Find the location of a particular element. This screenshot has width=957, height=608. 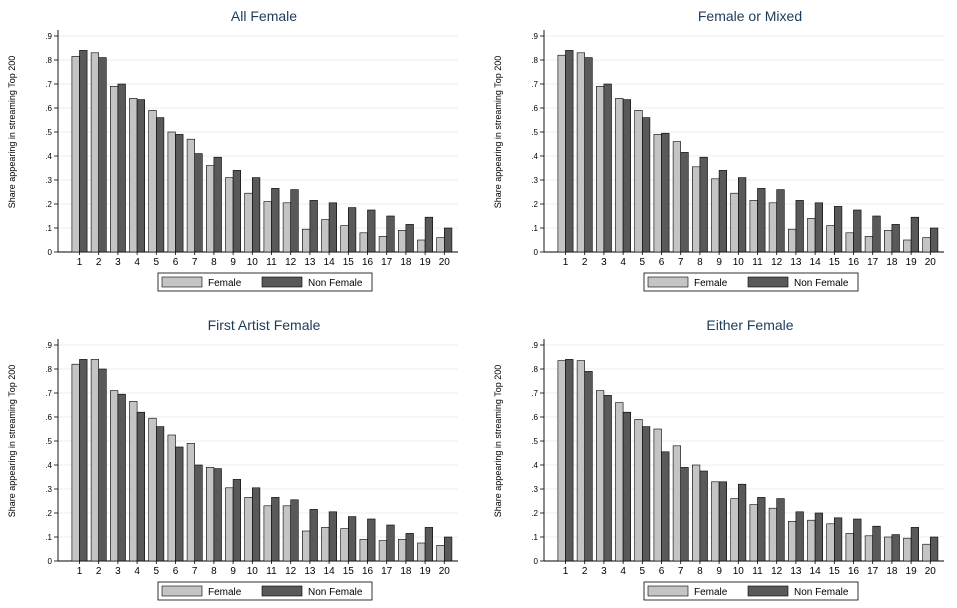

x-tick-label: 13 is located at coordinates (310, 571).